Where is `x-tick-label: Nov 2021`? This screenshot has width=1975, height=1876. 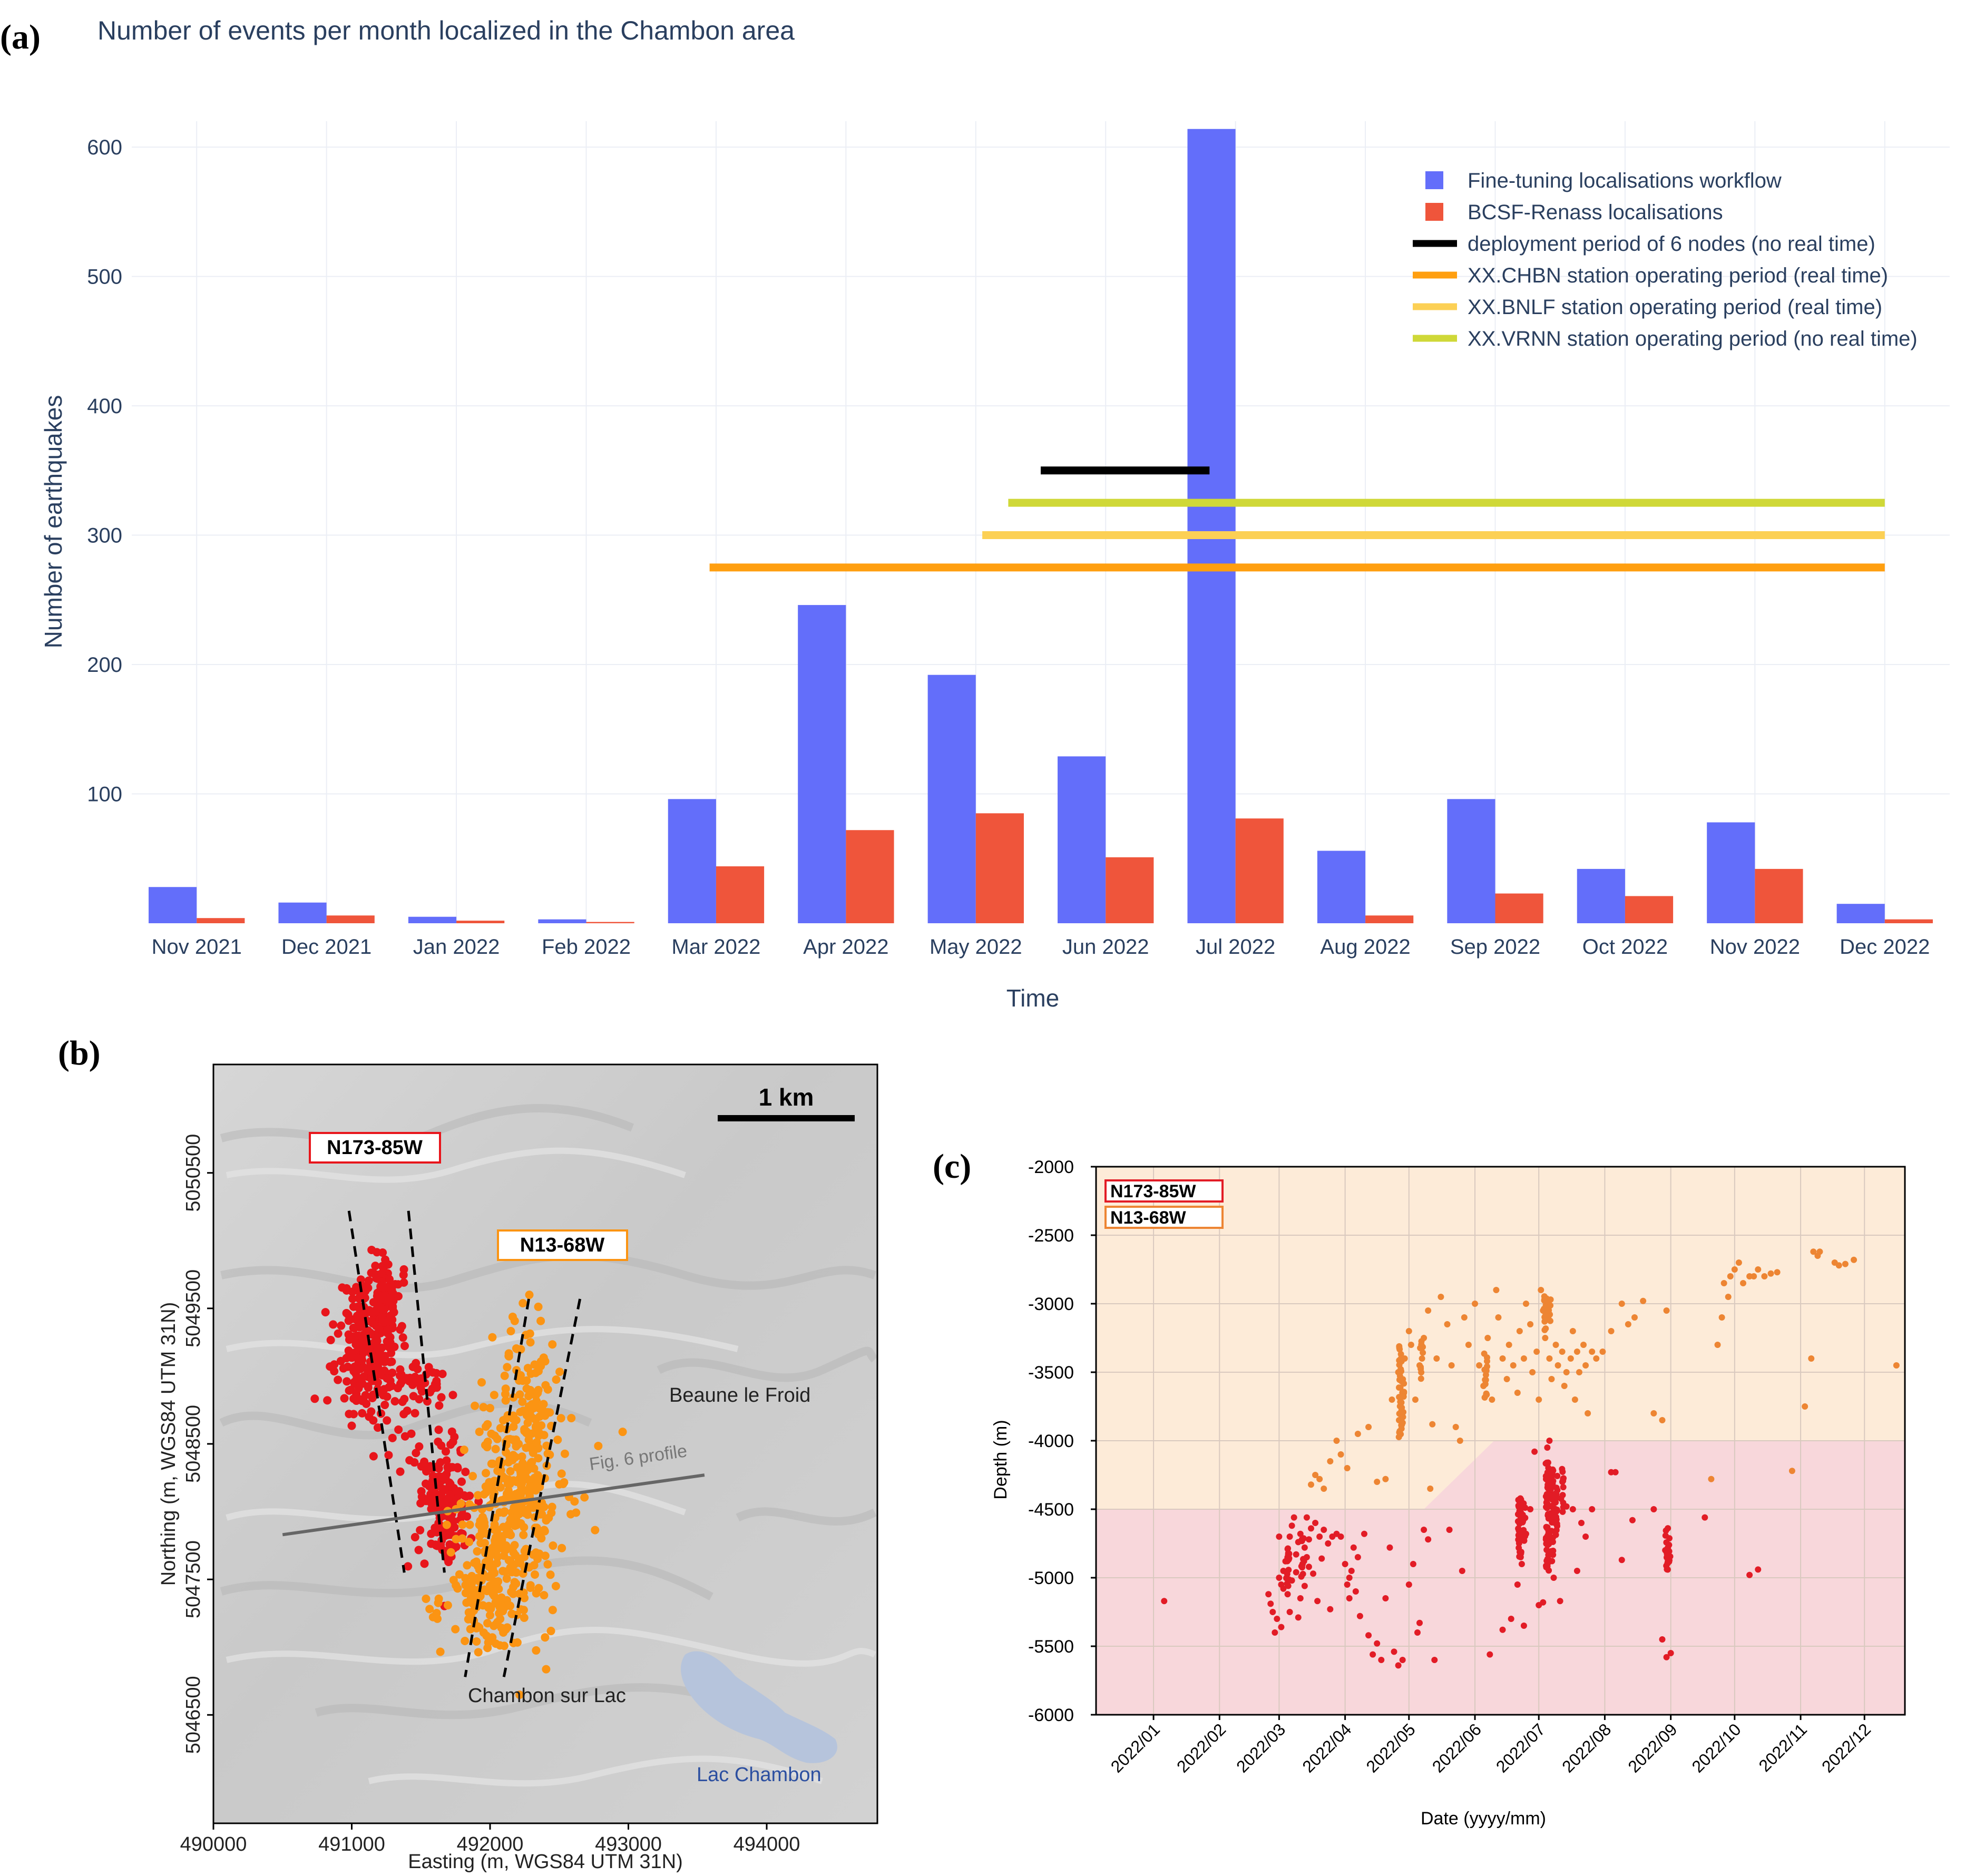 x-tick-label: Nov 2021 is located at coordinates (197, 947).